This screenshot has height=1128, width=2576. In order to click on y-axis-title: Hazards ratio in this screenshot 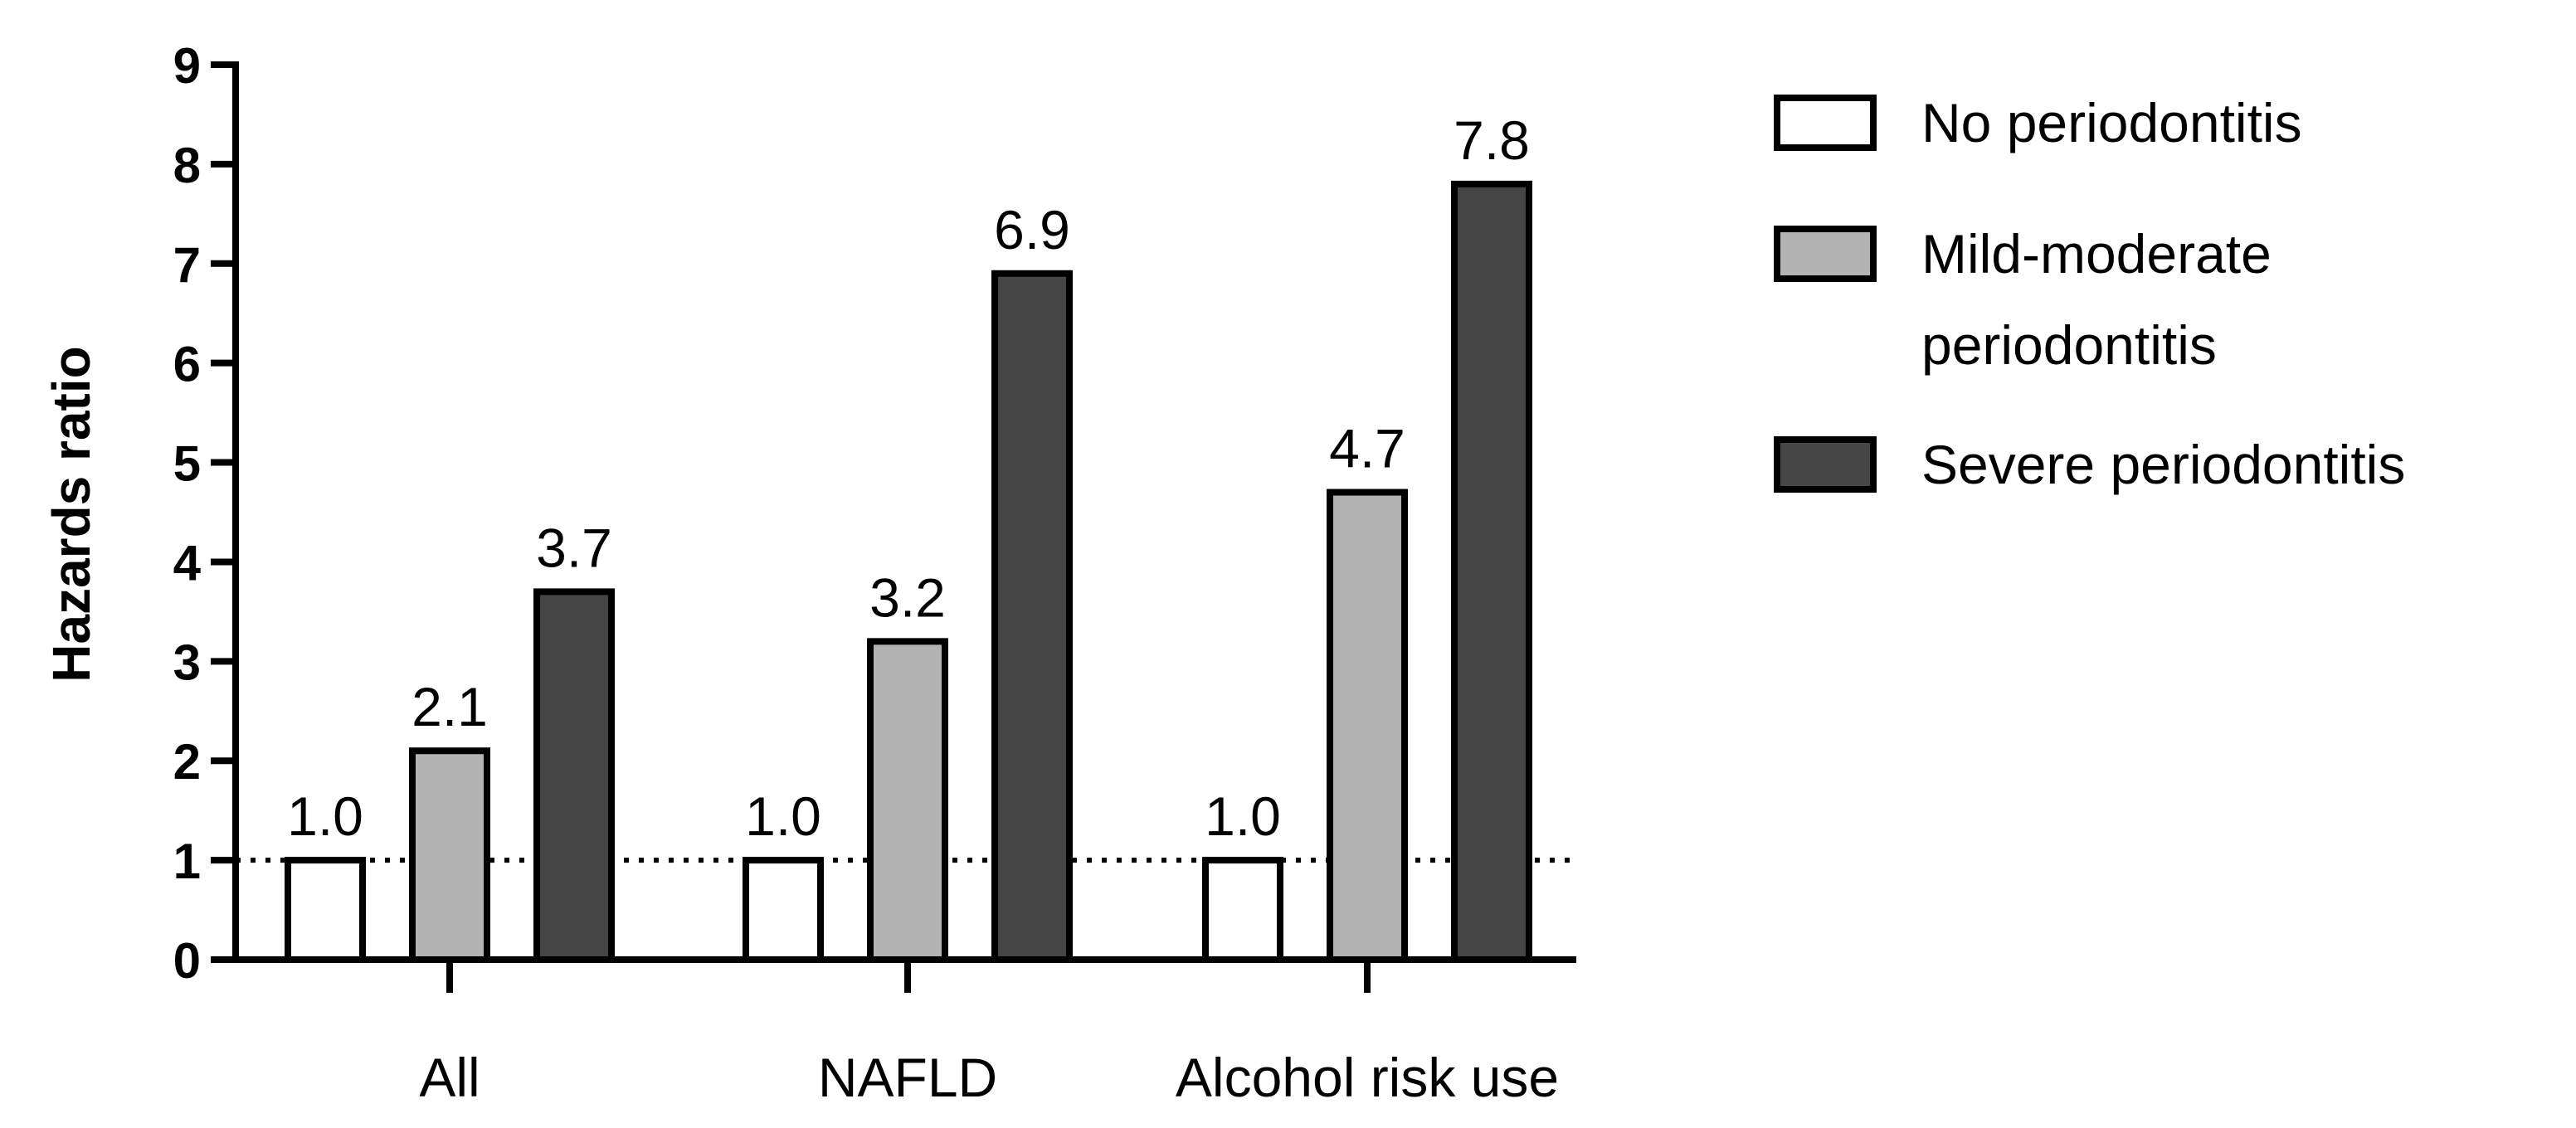, I will do `click(71, 514)`.